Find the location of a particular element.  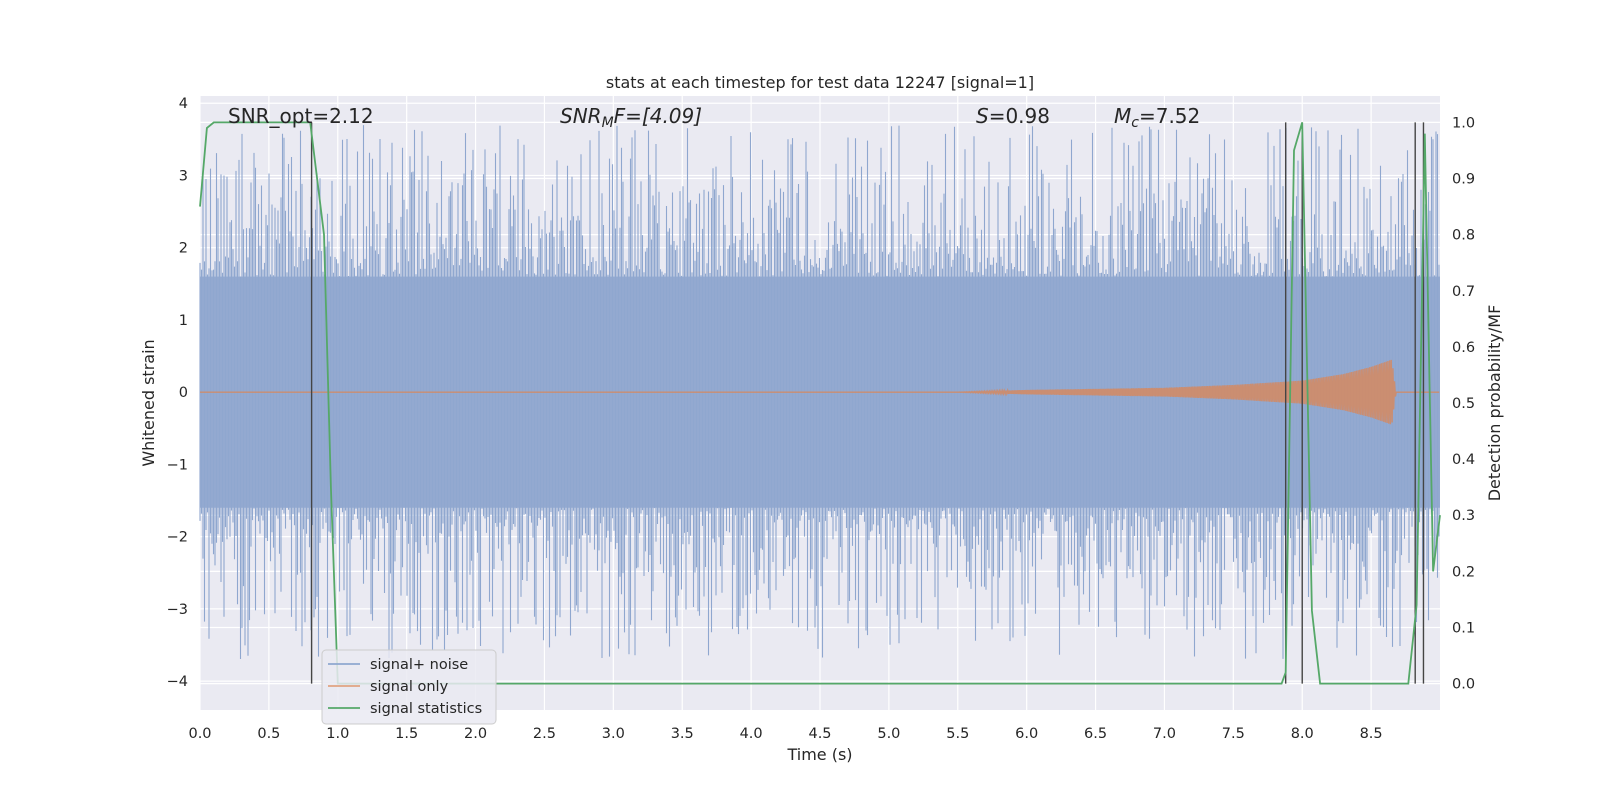

y-tick-label: 2 is located at coordinates (183, 249).